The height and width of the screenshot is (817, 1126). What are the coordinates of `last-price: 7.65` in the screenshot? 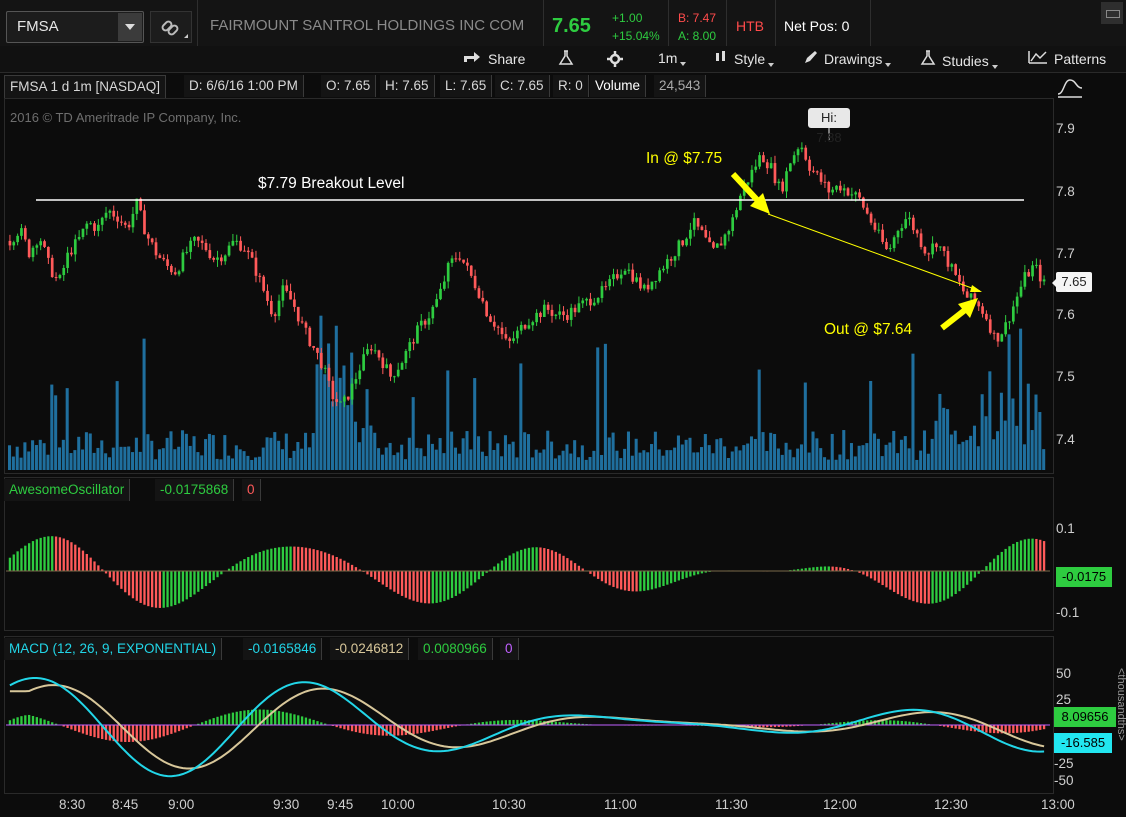 It's located at (571, 26).